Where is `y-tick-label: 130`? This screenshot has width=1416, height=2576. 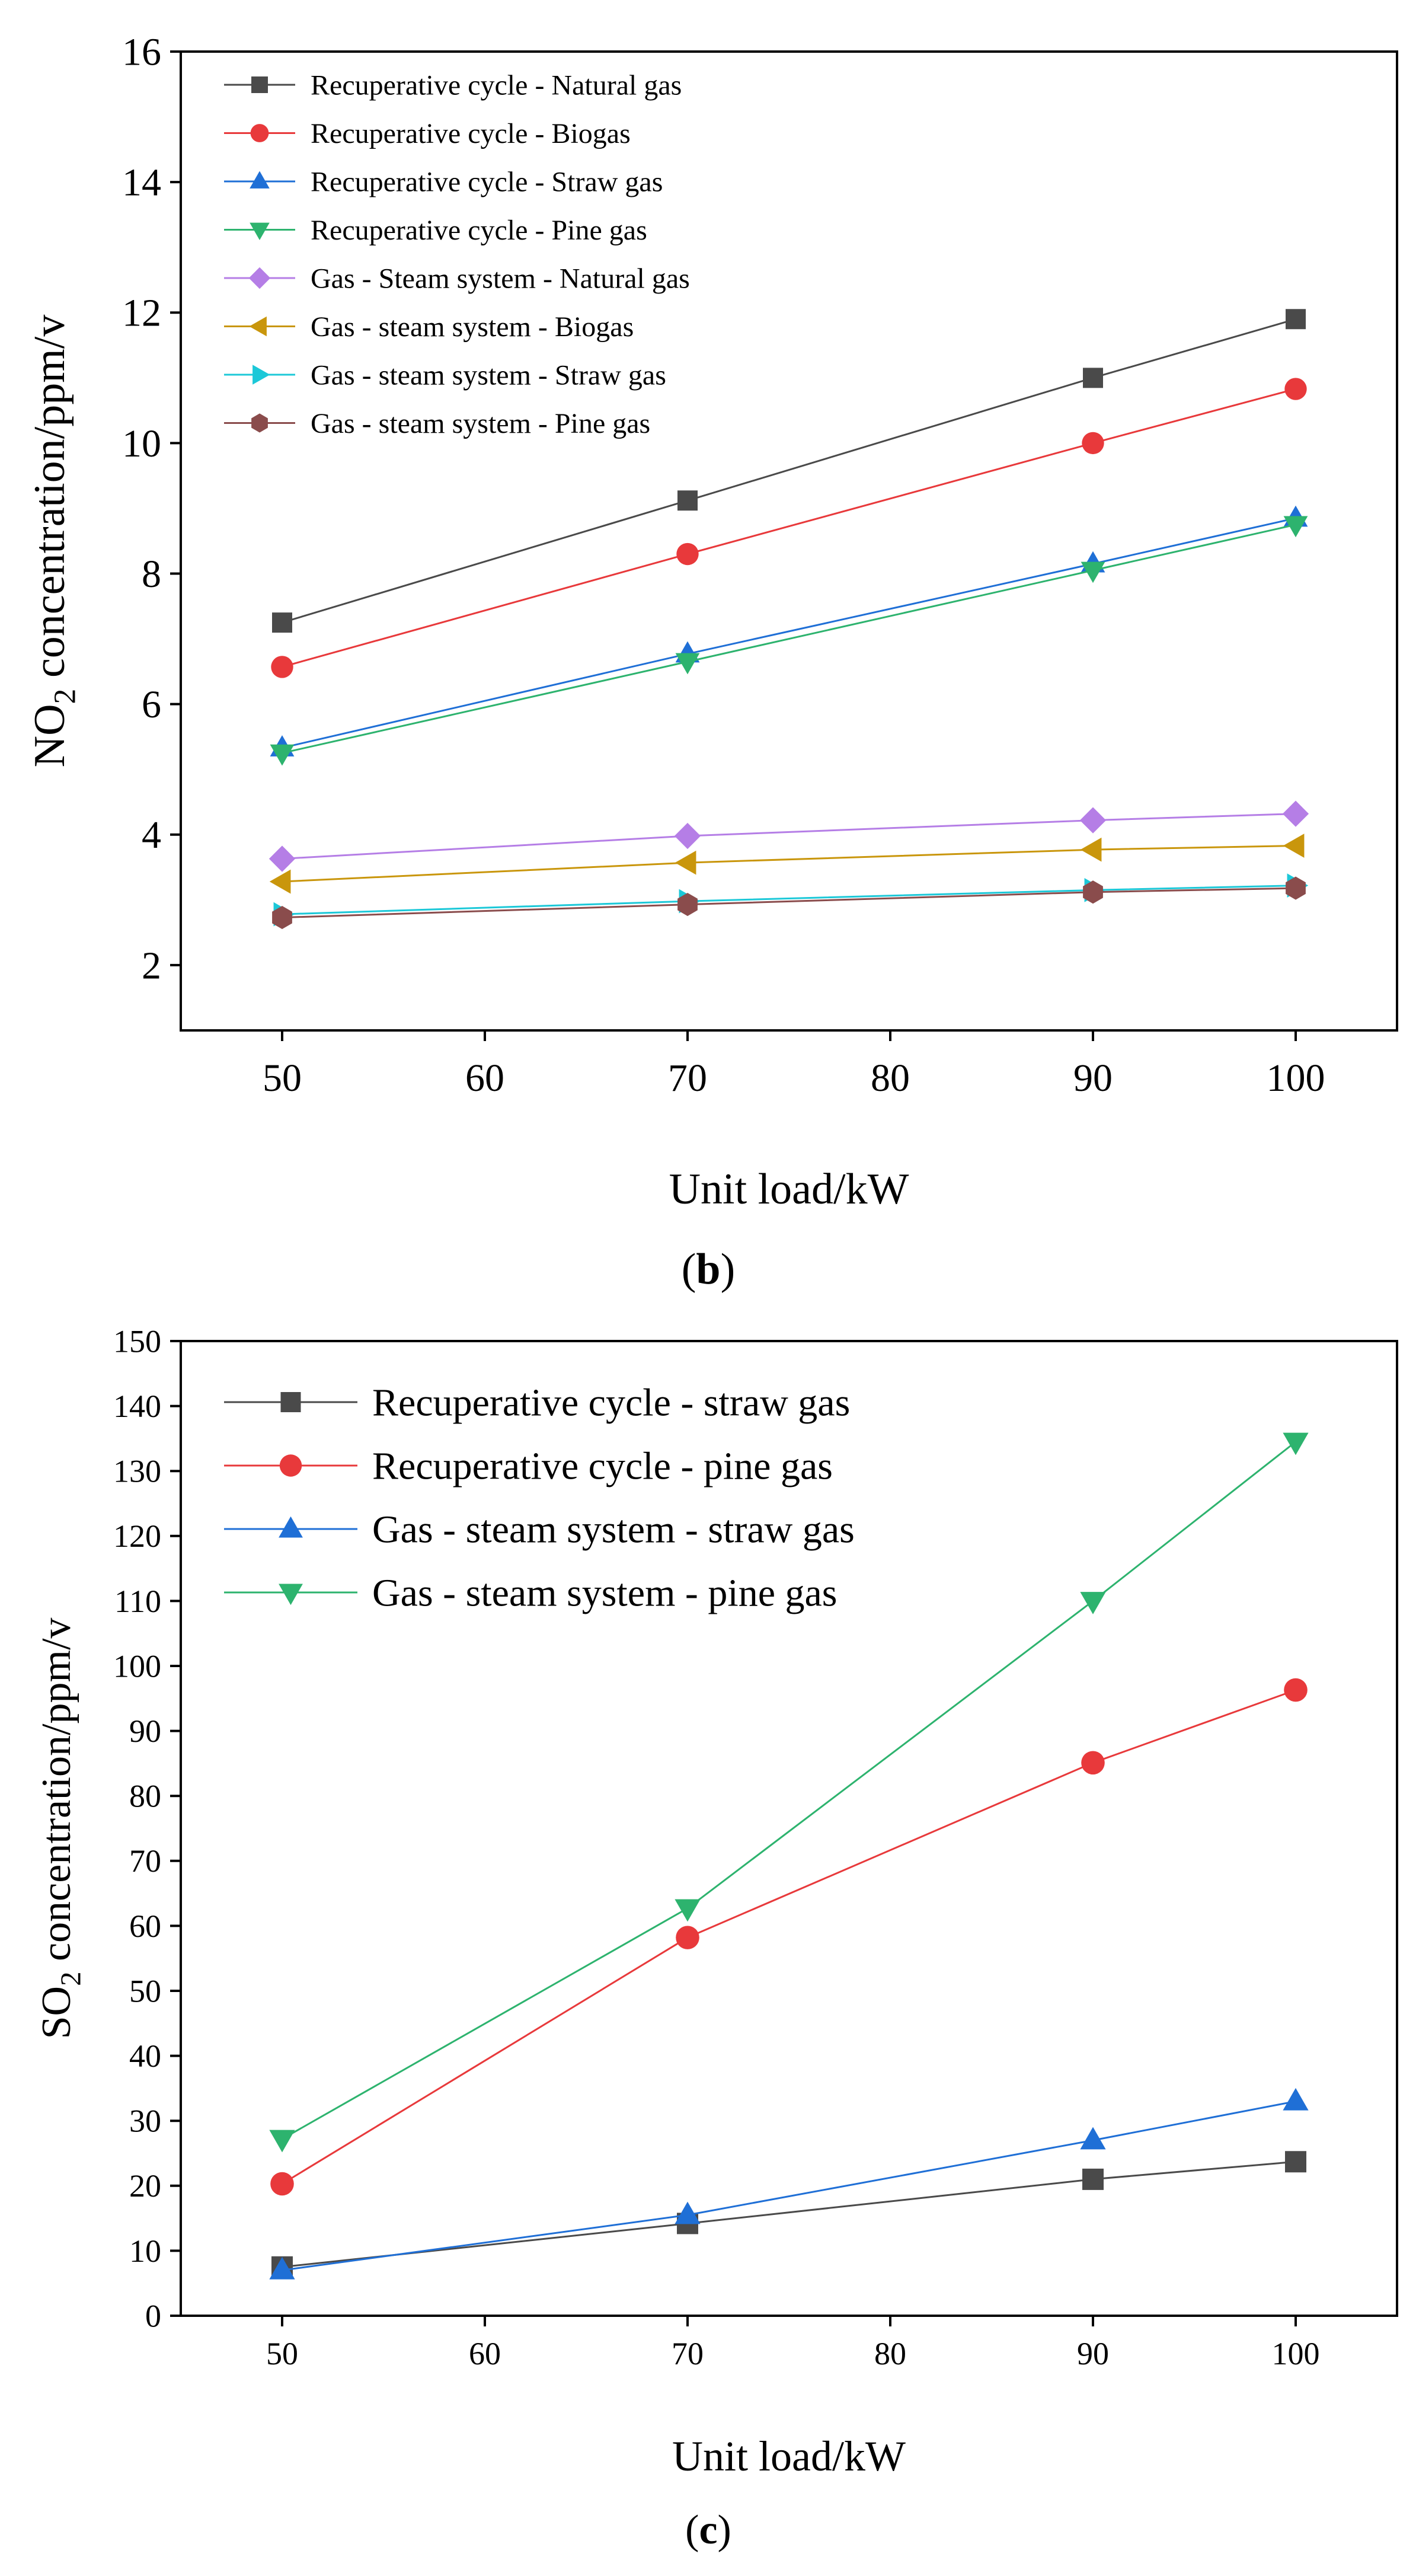 y-tick-label: 130 is located at coordinates (137, 1471).